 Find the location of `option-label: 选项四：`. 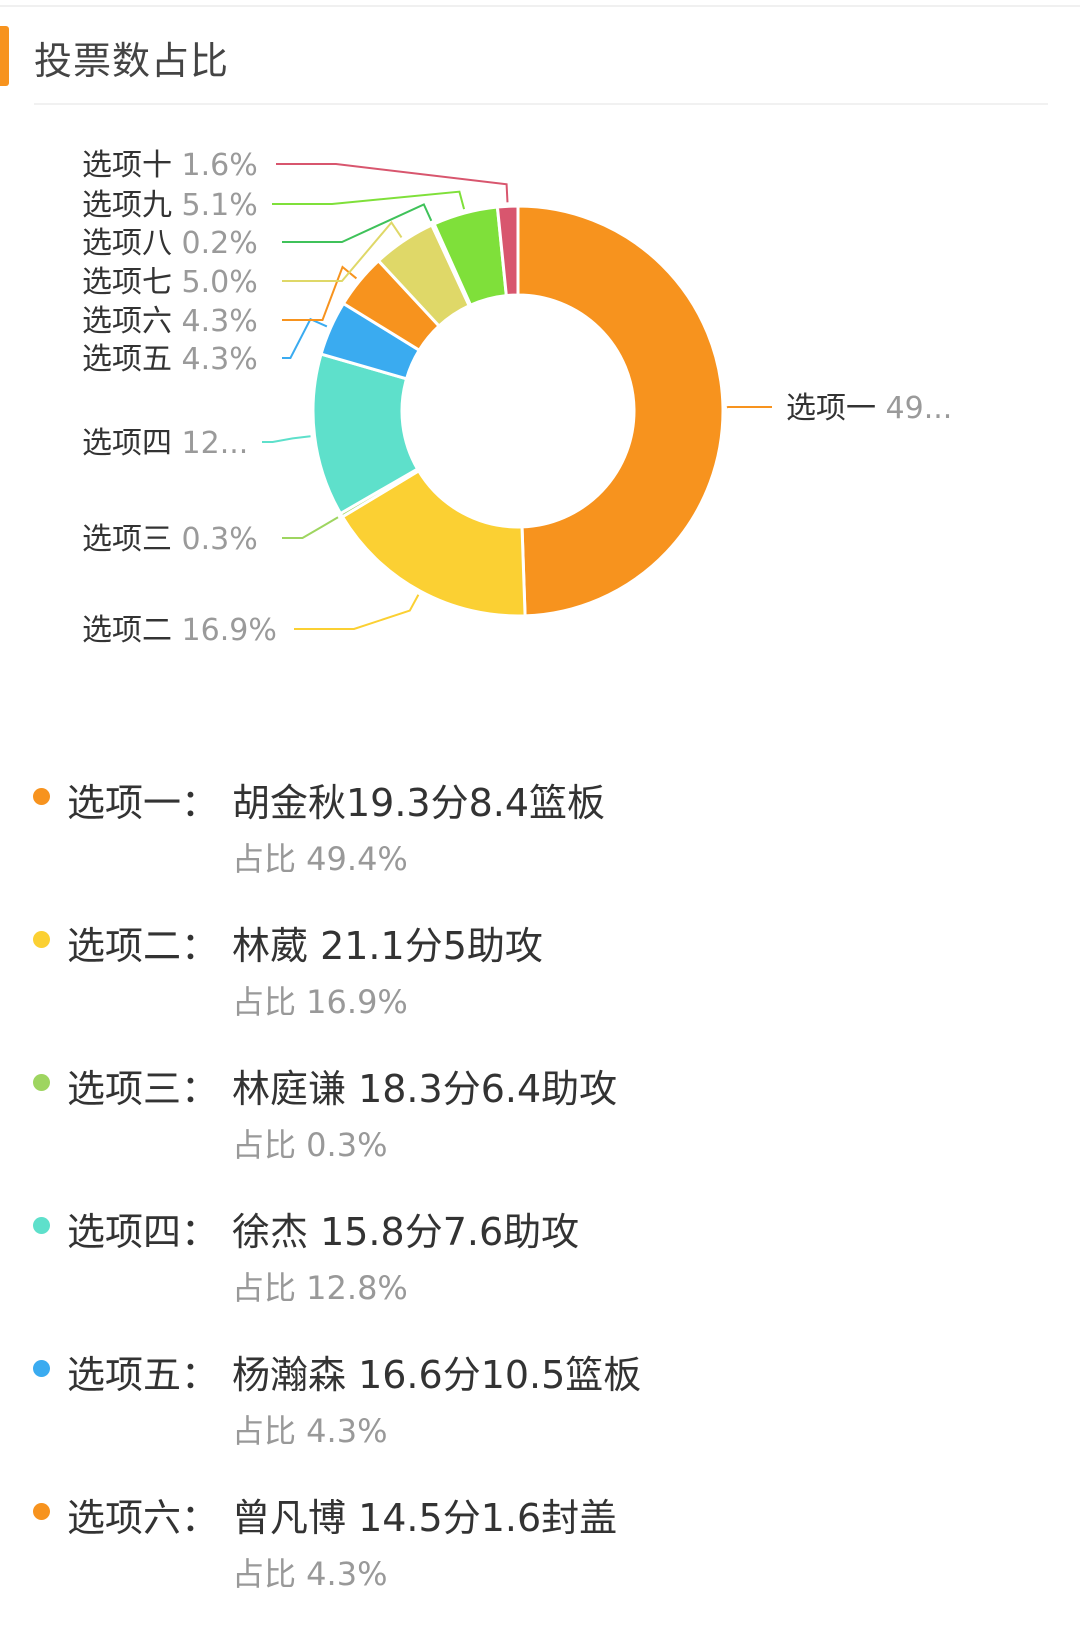

option-label: 选项四： is located at coordinates (143, 1228).